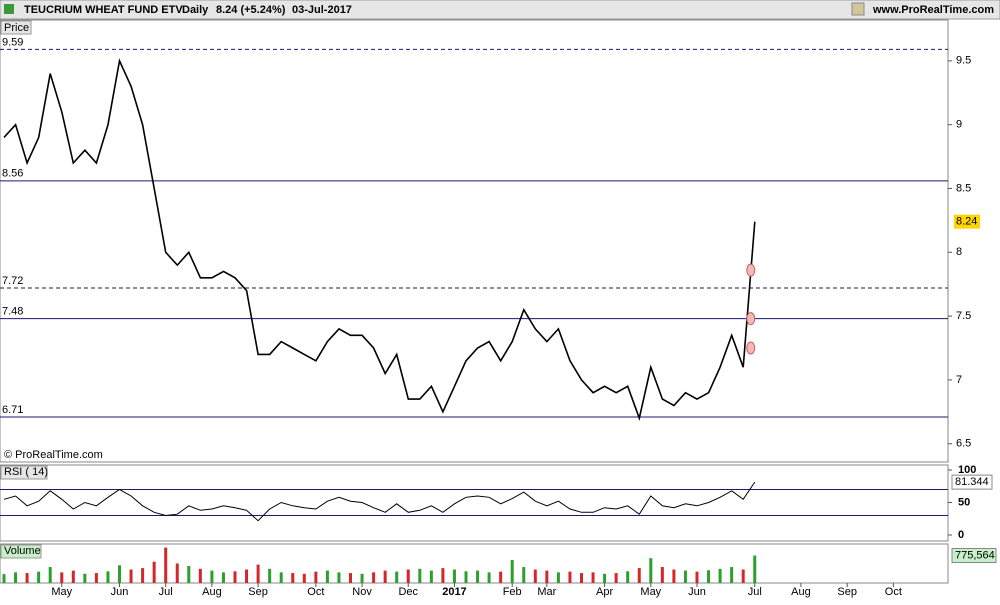 The height and width of the screenshot is (605, 1000). What do you see at coordinates (963, 316) in the screenshot?
I see `y-tick-label: 7.5` at bounding box center [963, 316].